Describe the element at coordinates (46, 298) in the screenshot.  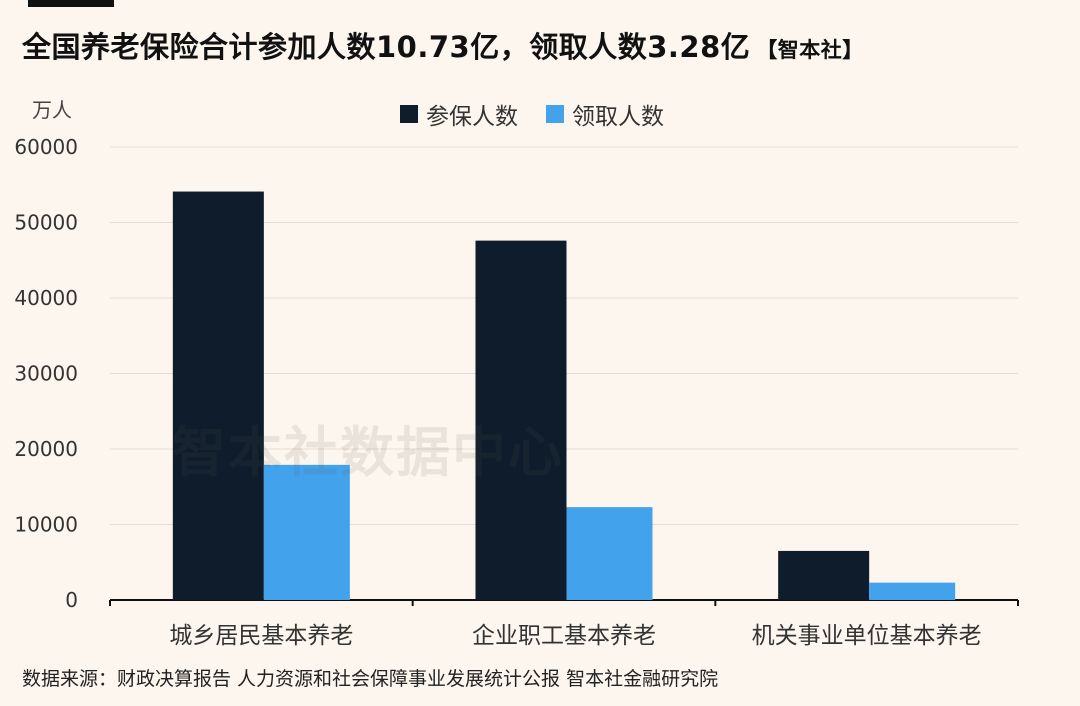
I see `y-tick-label-4: 40000` at that location.